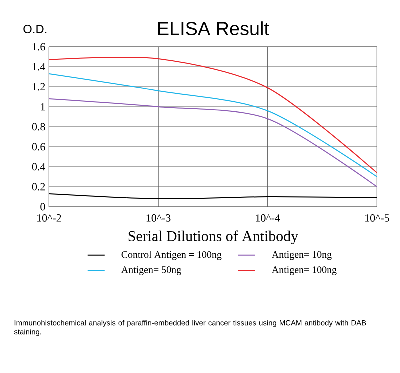 Image resolution: width=400 pixels, height=373 pixels. I want to click on x-tick-label: 10^-4, so click(268, 218).